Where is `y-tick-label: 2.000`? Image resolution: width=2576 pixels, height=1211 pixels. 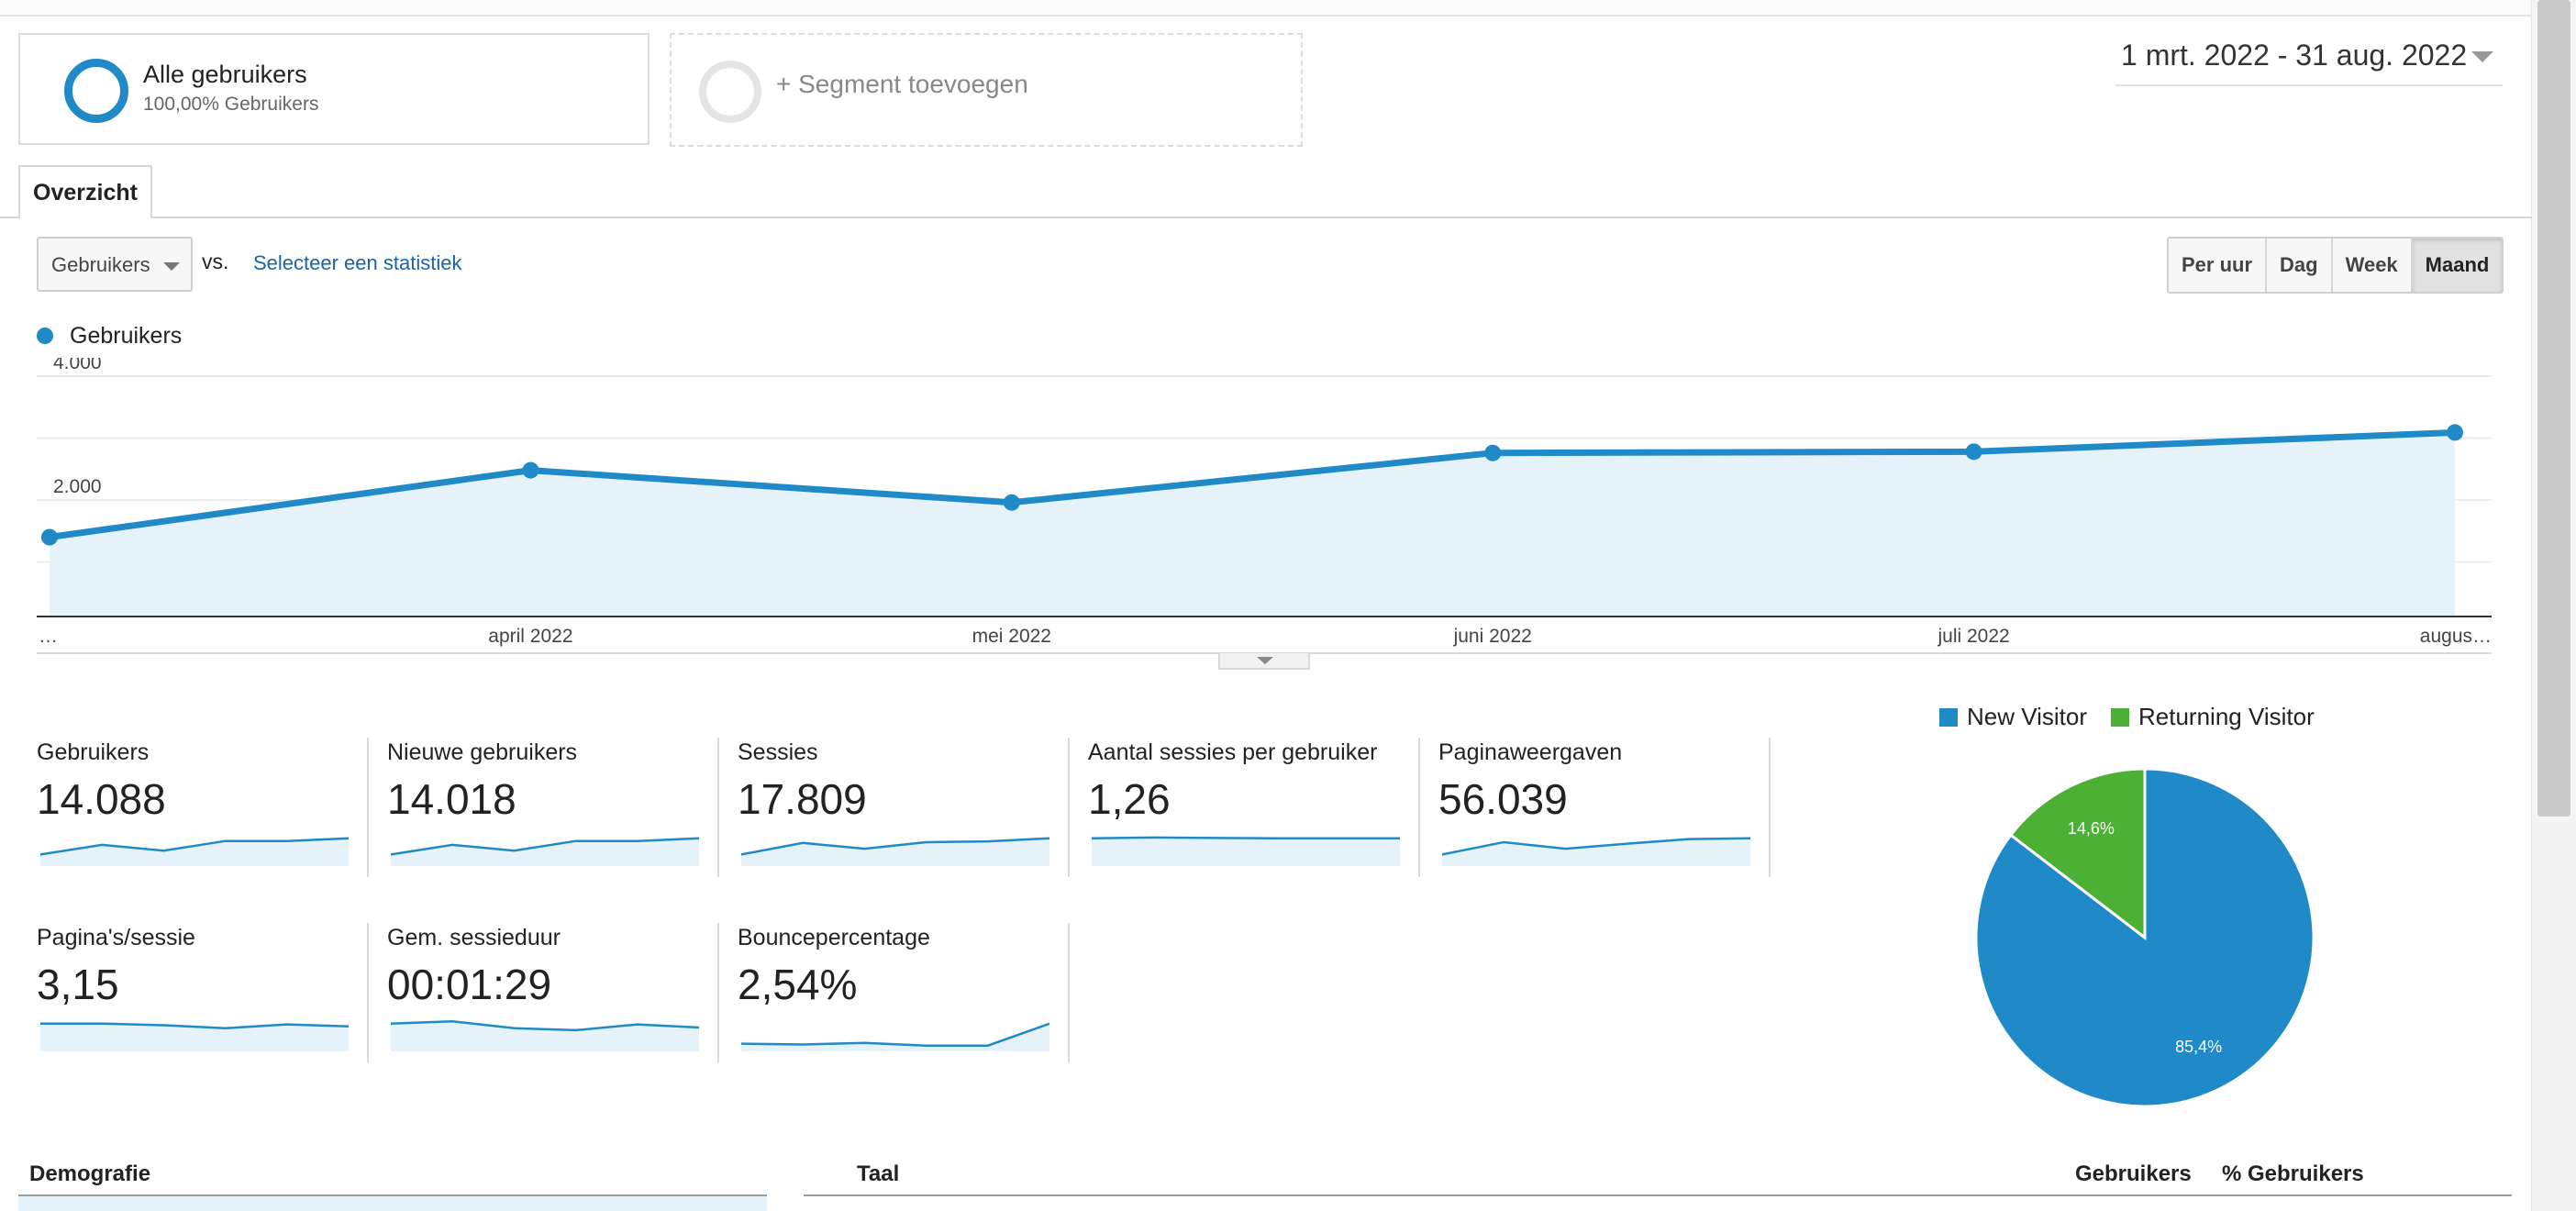 y-tick-label: 2.000 is located at coordinates (77, 486).